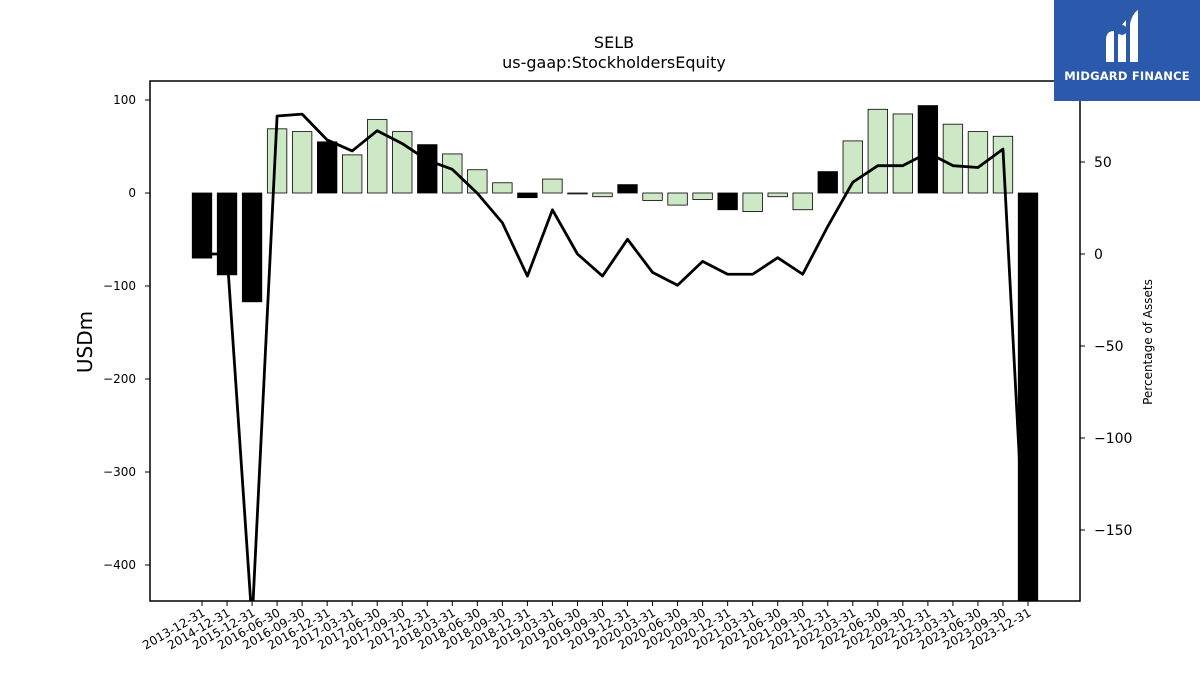 The height and width of the screenshot is (675, 1200). I want to click on y-axis-label: USDm, so click(85, 342).